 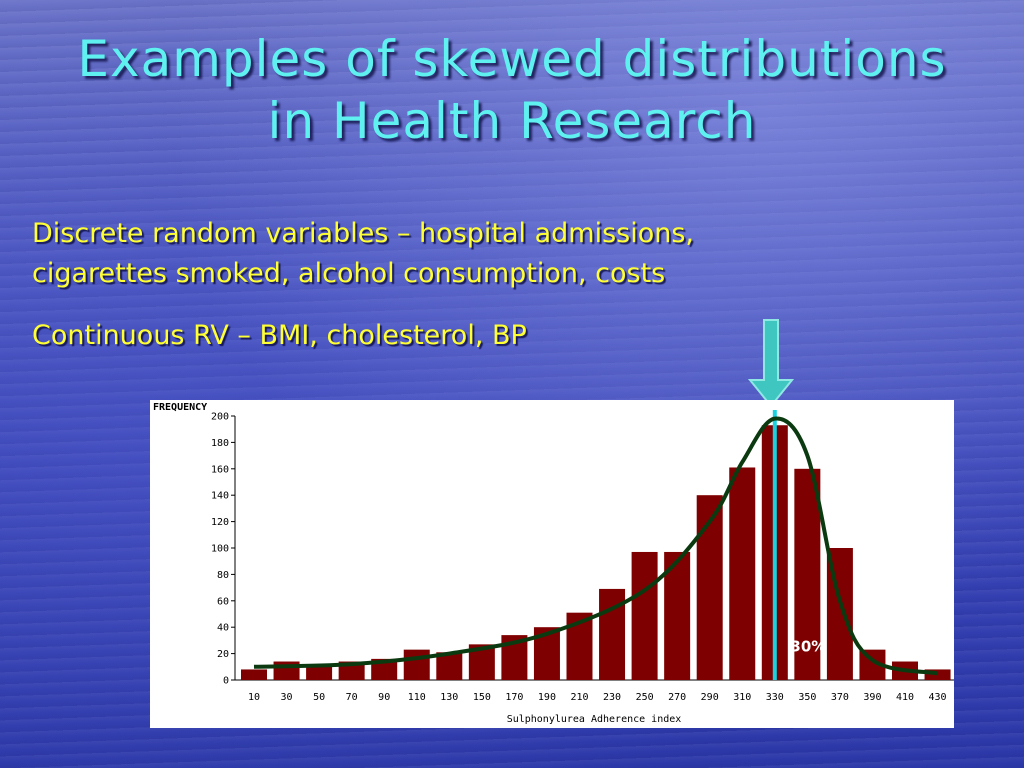 I want to click on y-tick-label: 100, so click(x=220, y=549).